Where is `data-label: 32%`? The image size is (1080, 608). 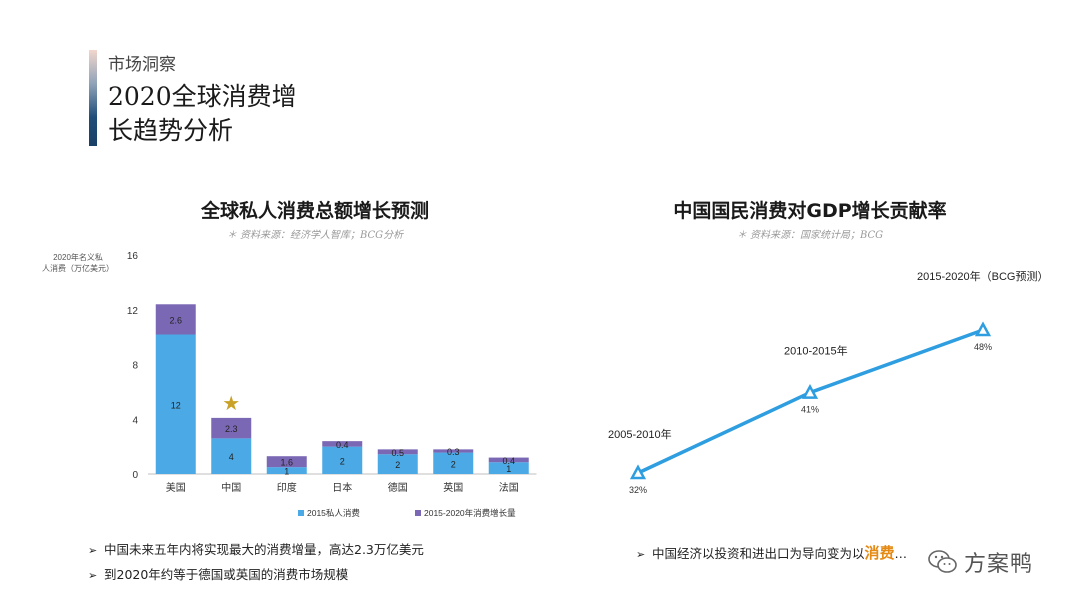
data-label: 32% is located at coordinates (638, 490).